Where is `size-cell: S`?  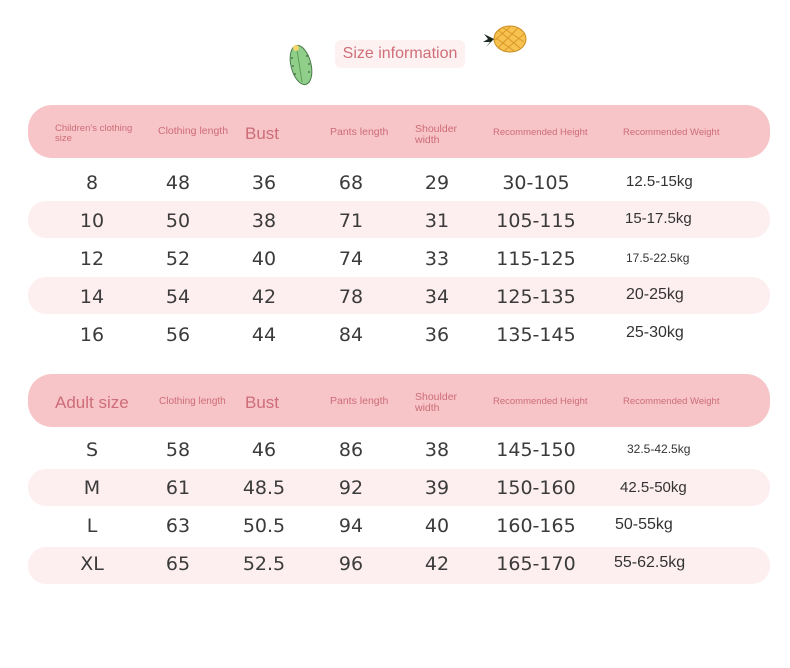 size-cell: S is located at coordinates (92, 450).